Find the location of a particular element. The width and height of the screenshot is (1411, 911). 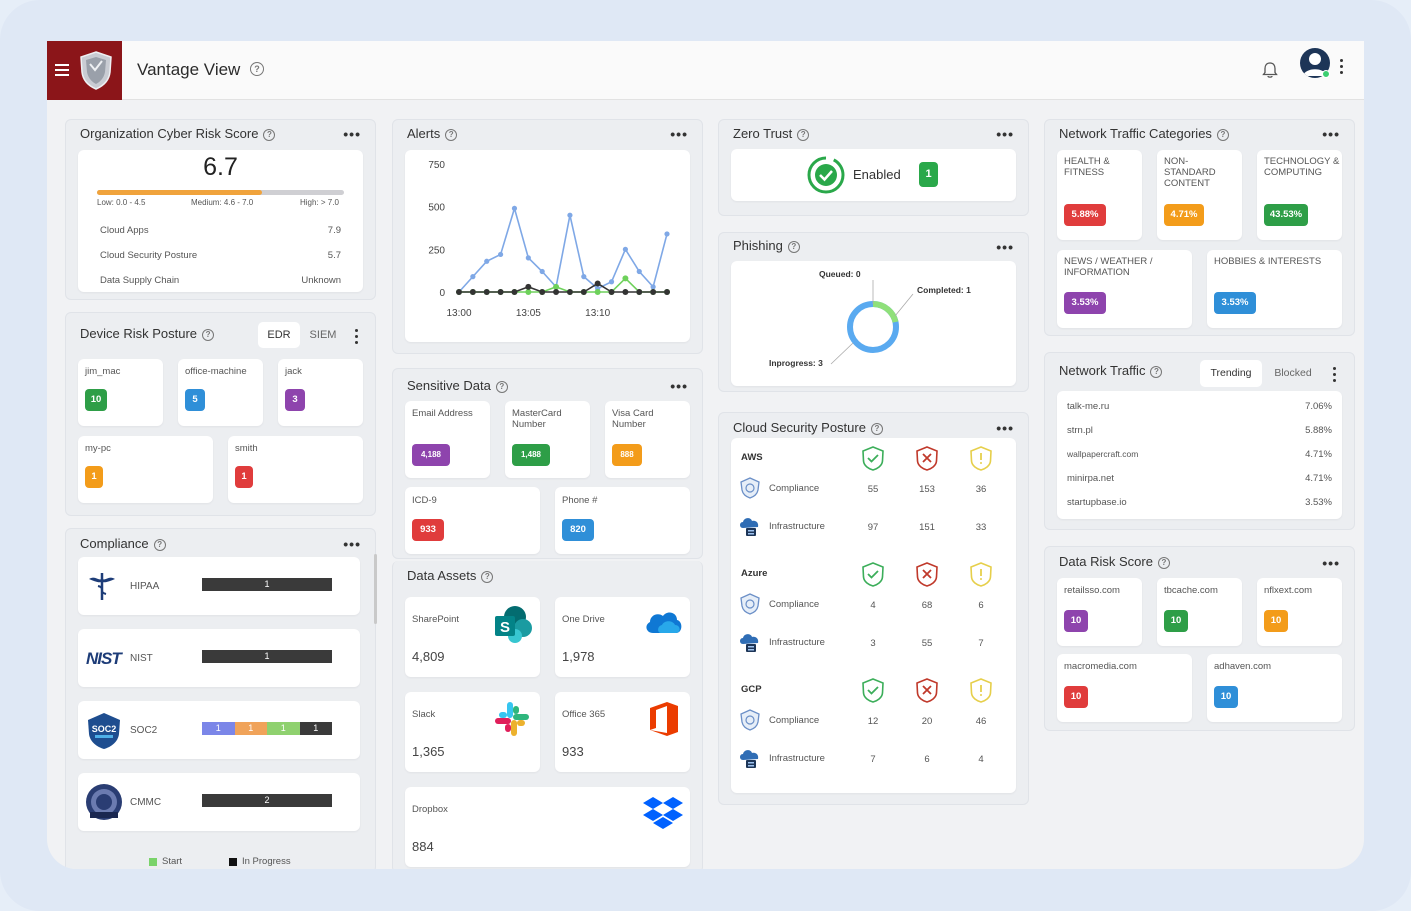

compliance-item: HIPAA 1 is located at coordinates (219, 586).